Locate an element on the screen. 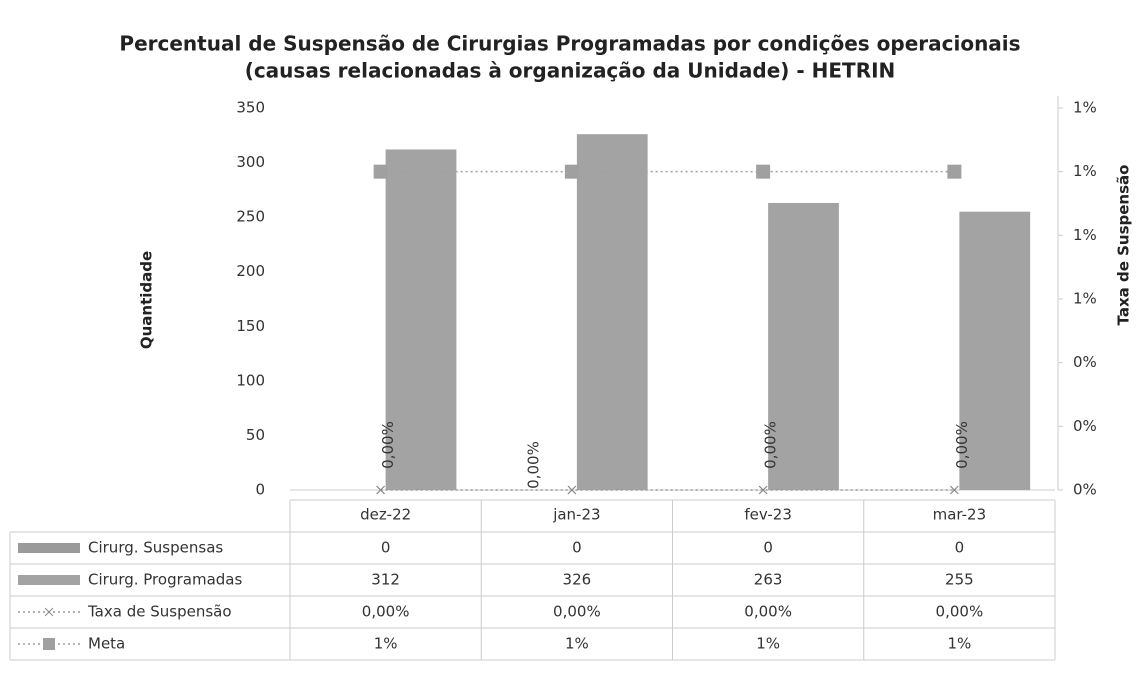 The height and width of the screenshot is (680, 1136). y-tick-label: 300 is located at coordinates (250, 162).